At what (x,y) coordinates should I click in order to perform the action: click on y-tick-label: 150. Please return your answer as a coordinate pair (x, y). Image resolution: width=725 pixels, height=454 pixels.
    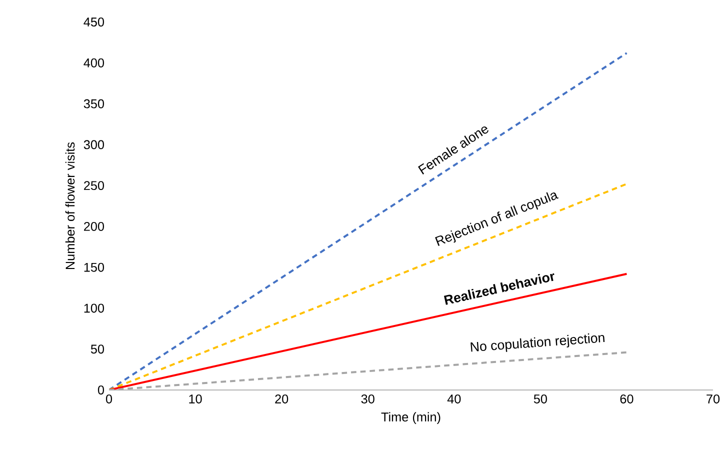
    Looking at the image, I should click on (94, 267).